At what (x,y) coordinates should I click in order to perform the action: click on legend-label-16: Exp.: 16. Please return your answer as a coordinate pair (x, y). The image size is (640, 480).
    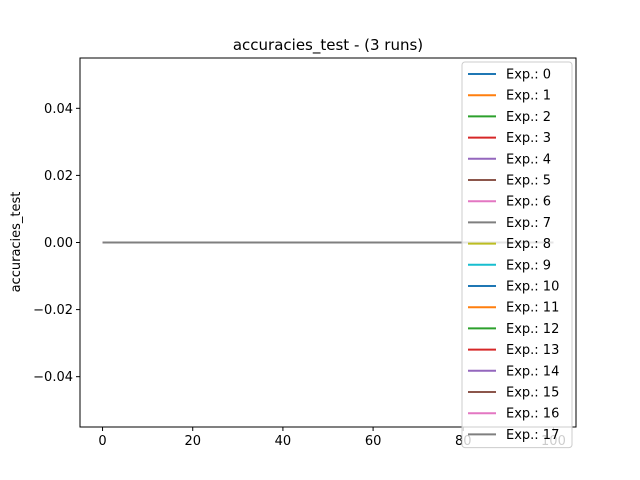
    Looking at the image, I should click on (532, 414).